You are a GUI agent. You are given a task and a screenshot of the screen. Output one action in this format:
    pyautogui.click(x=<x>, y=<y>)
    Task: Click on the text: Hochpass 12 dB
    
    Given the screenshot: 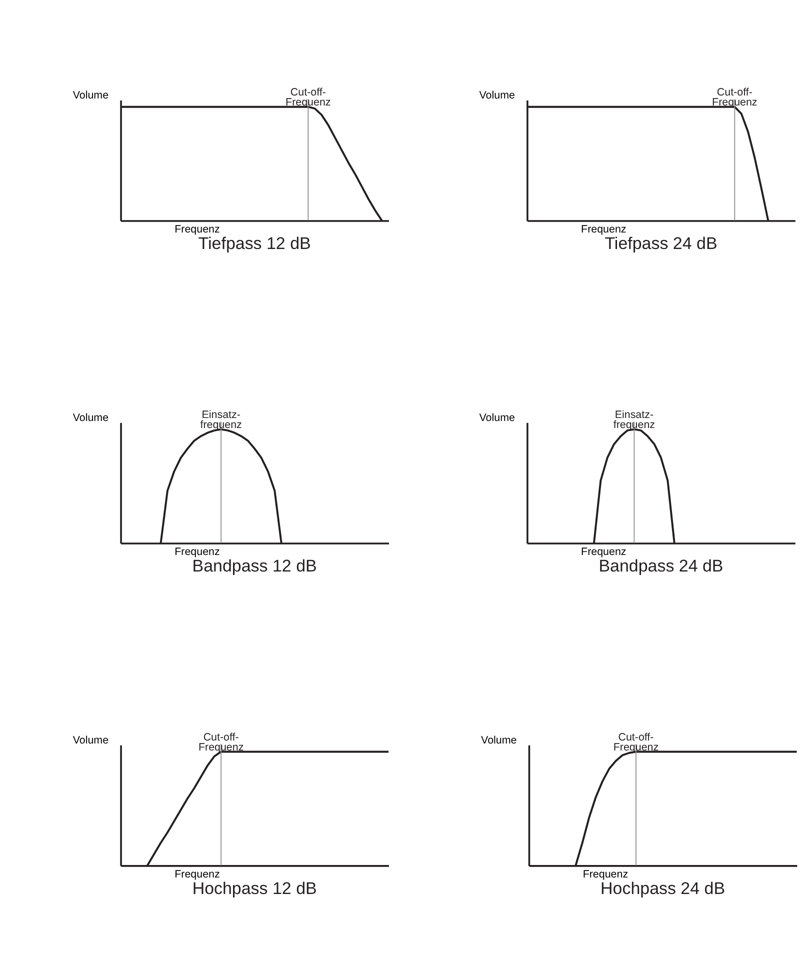 What is the action you would take?
    pyautogui.click(x=254, y=888)
    